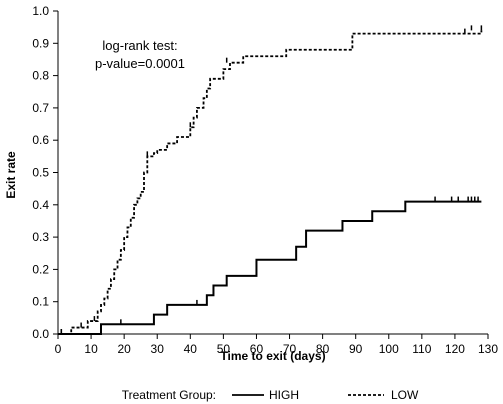 The height and width of the screenshot is (404, 503). What do you see at coordinates (124, 349) in the screenshot?
I see `x-tick-label: 20` at bounding box center [124, 349].